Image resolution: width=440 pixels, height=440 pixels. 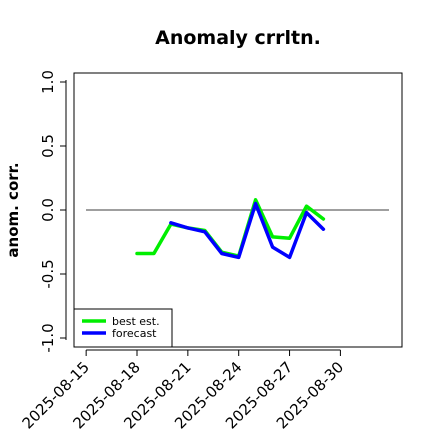 I want to click on legend-label: best est., so click(x=136, y=321).